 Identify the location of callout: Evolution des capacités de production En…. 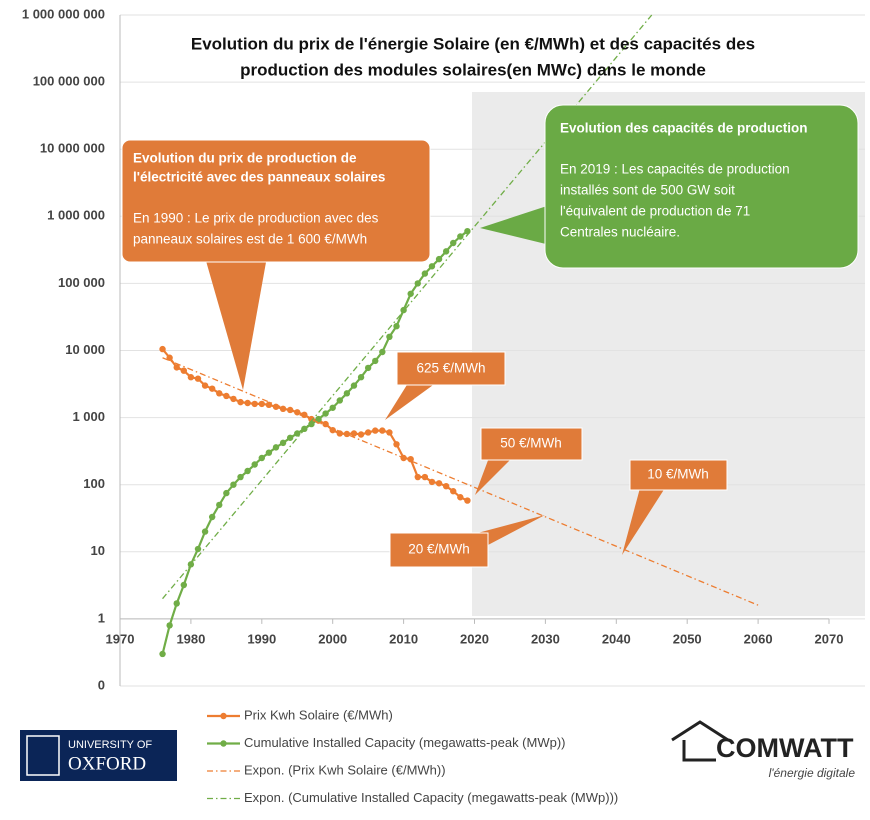
(669, 186).